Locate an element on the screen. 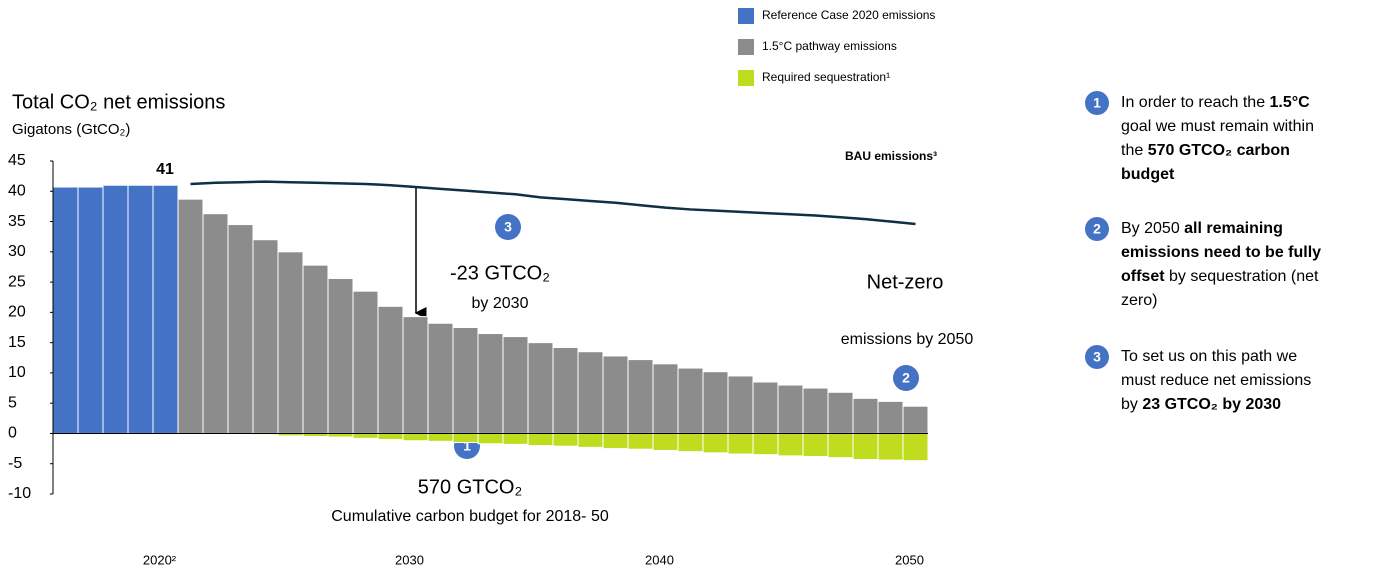 This screenshot has height=578, width=1396. note-text: 1.5°C is located at coordinates (1290, 102).